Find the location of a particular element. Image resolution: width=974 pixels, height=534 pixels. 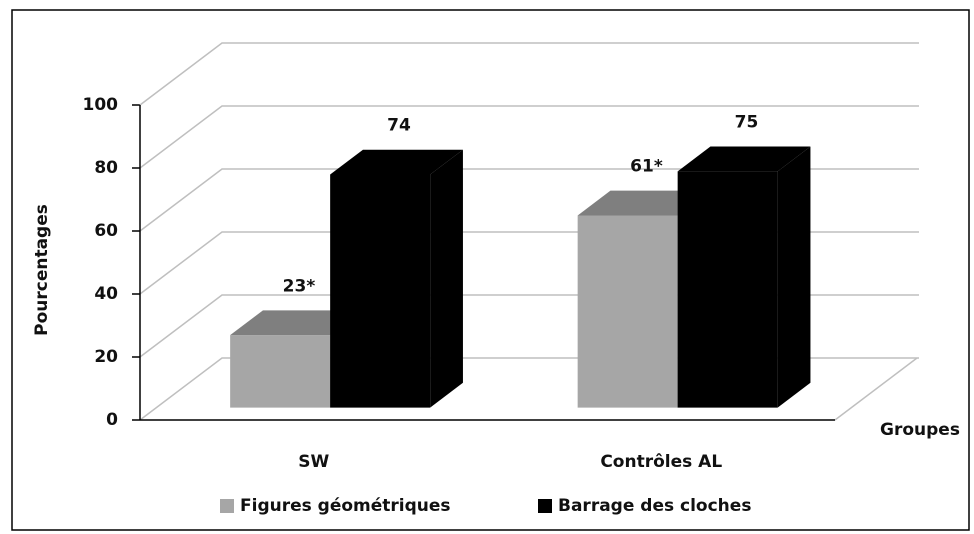

data-label: 74 is located at coordinates (399, 126).